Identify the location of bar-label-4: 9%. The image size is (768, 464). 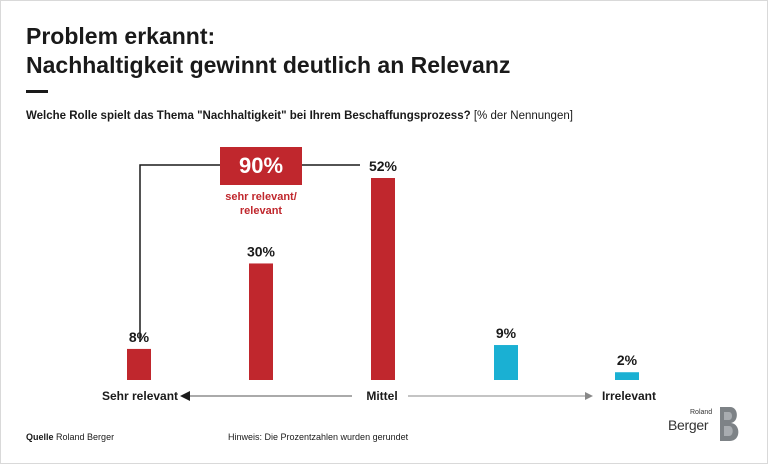
(506, 333).